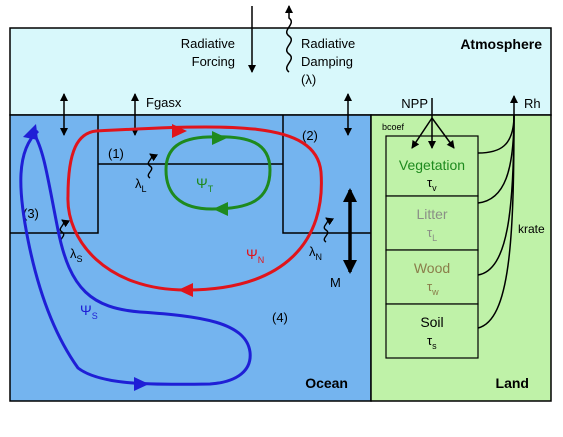 This screenshot has height=437, width=563. What do you see at coordinates (218, 173) in the screenshot?
I see `psi-t-circulation-loop` at bounding box center [218, 173].